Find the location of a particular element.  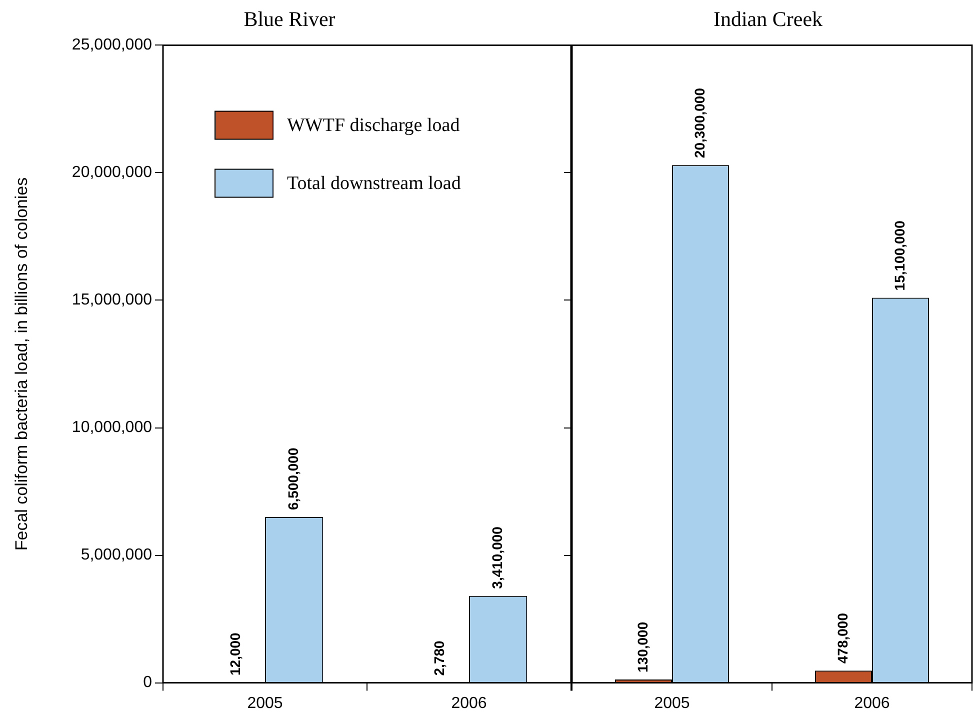

y-tick-label: 20,000,000 is located at coordinates (112, 173).